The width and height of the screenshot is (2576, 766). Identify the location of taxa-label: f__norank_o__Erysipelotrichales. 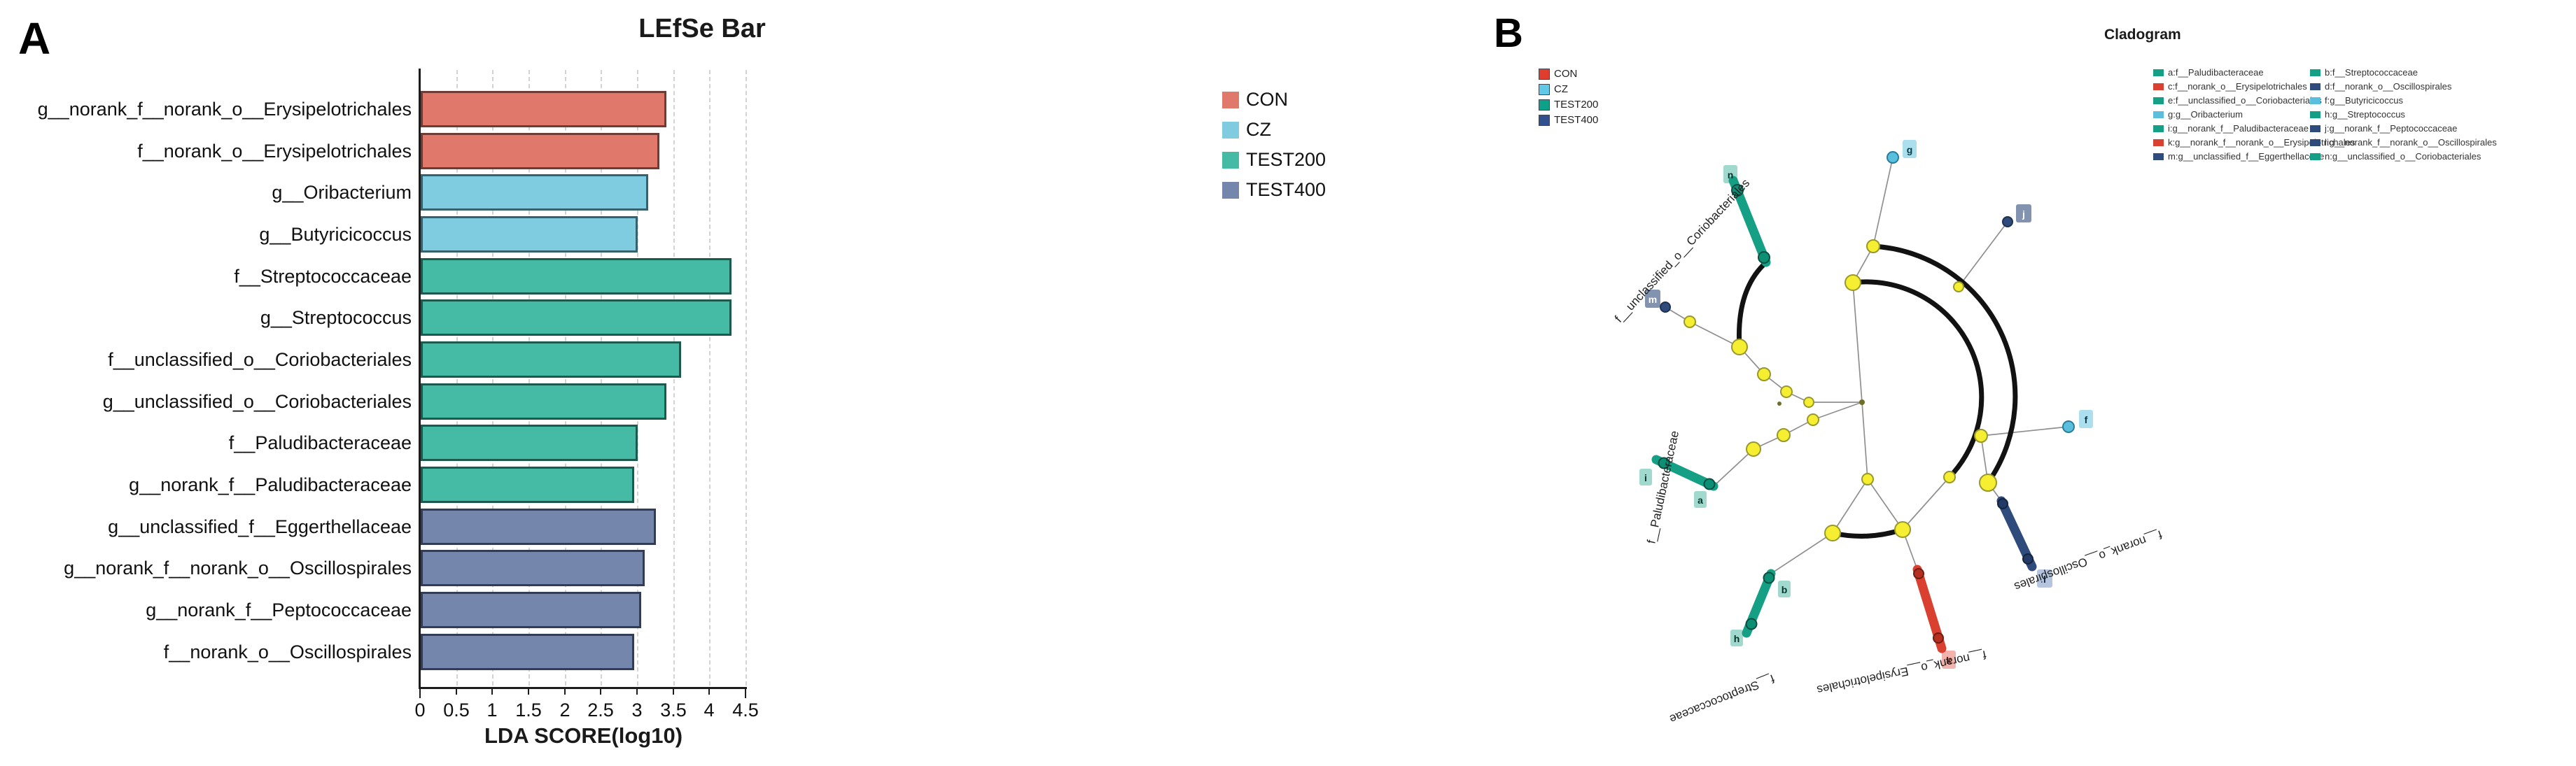
(2241, 86).